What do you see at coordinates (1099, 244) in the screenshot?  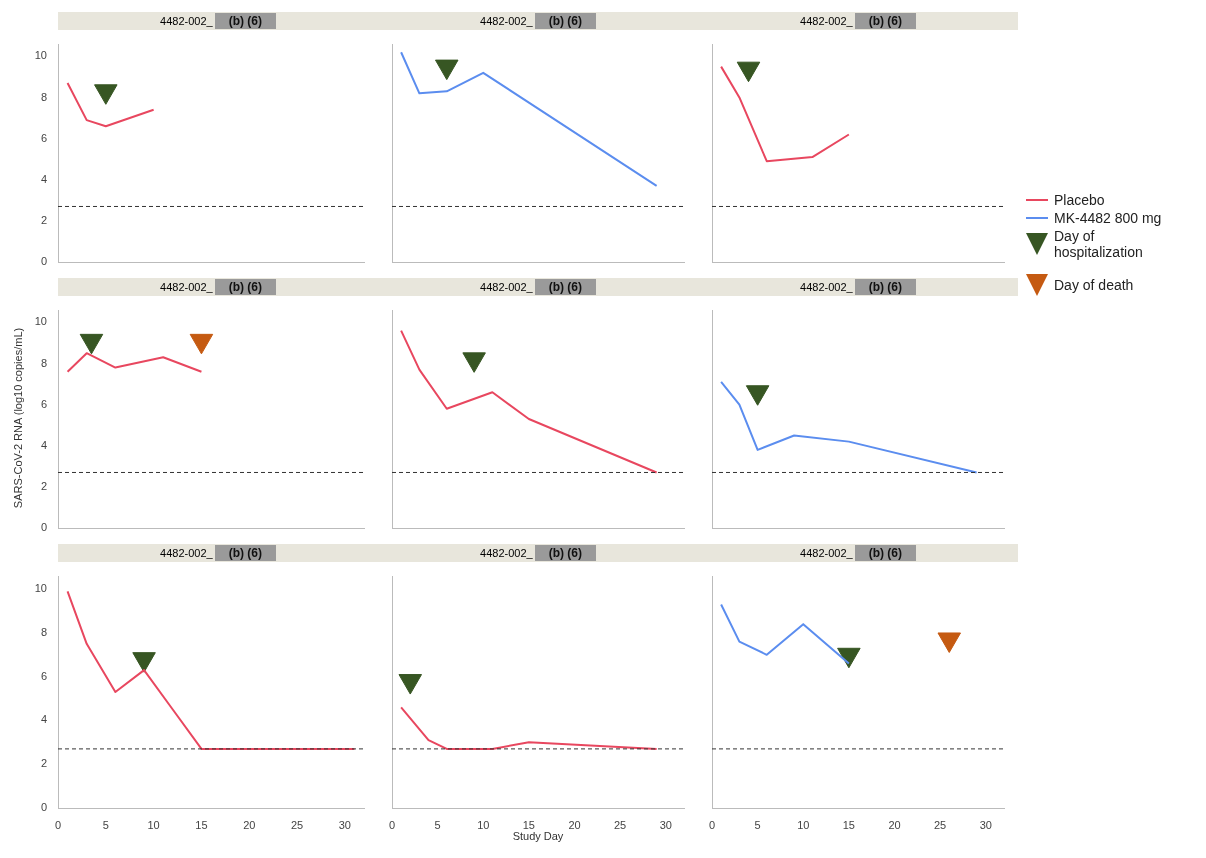 I see `legend-label: Day of hospitalization` at bounding box center [1099, 244].